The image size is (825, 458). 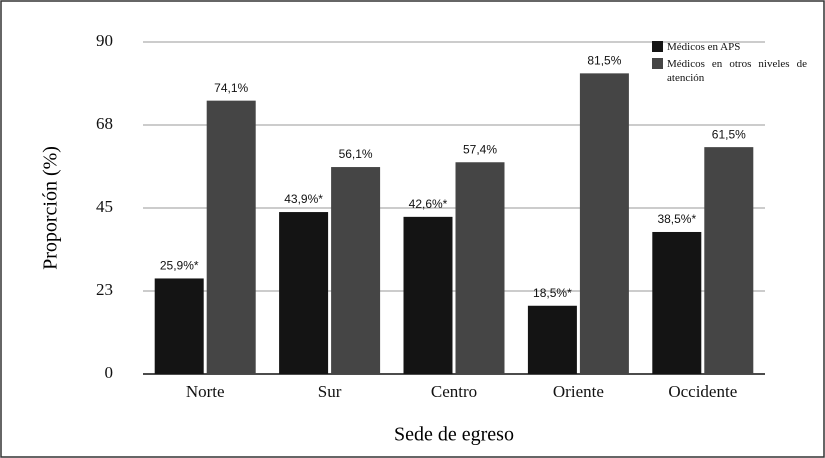 What do you see at coordinates (676, 219) in the screenshot?
I see `value-label: 38,5%*` at bounding box center [676, 219].